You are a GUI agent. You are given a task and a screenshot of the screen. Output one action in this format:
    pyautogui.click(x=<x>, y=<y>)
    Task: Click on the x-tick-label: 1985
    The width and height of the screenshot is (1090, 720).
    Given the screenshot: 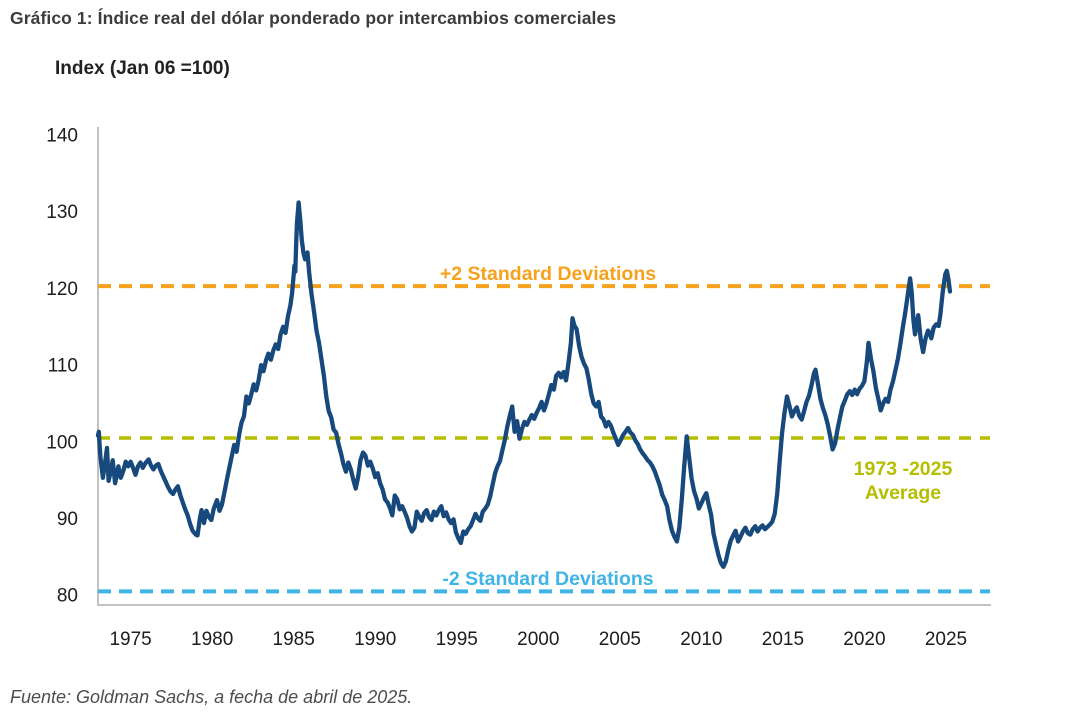 What is the action you would take?
    pyautogui.click(x=294, y=639)
    